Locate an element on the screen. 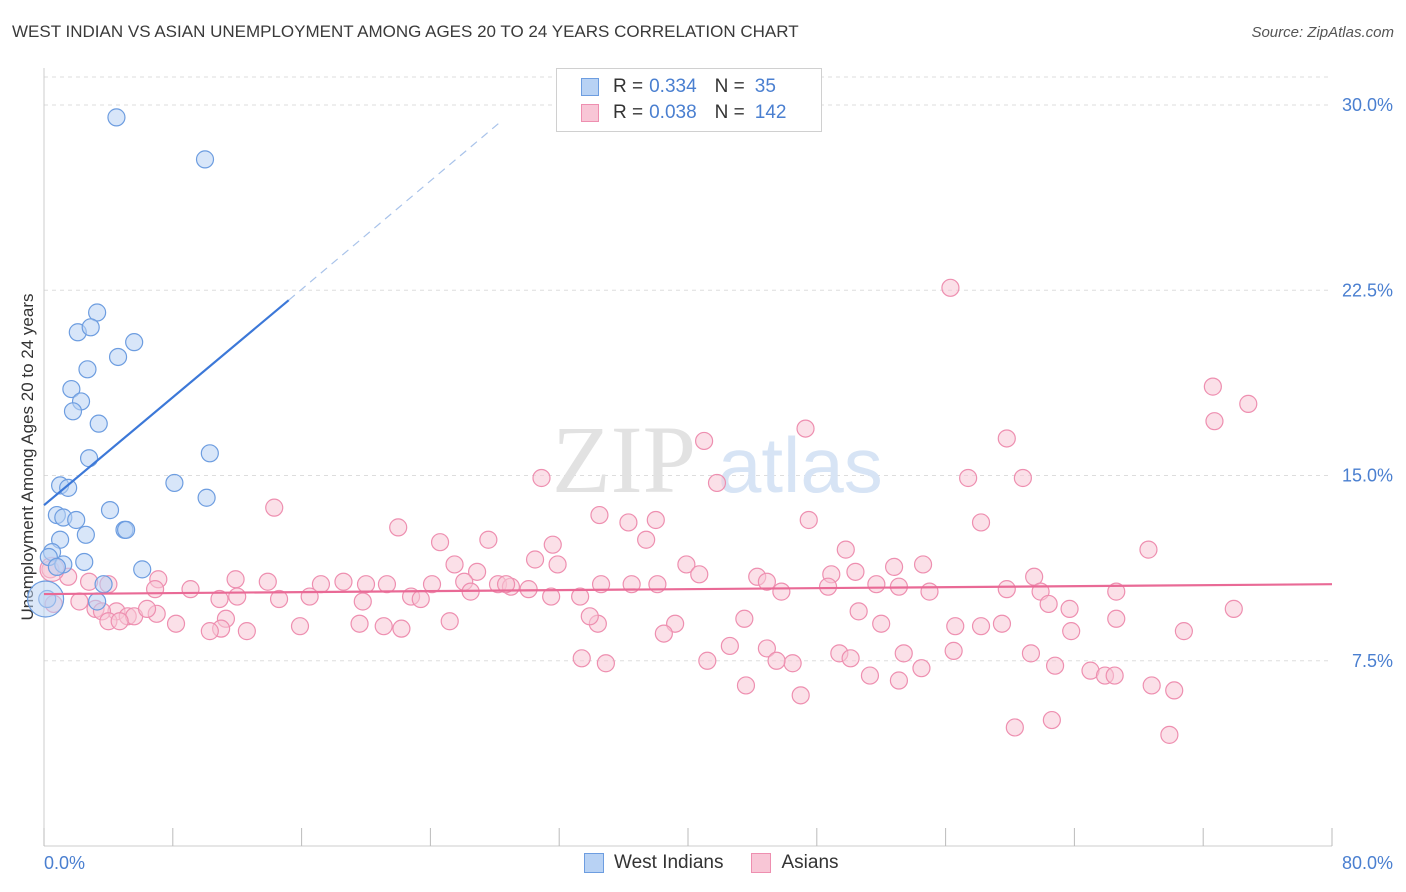  n-value: 35 is located at coordinates (765, 86).